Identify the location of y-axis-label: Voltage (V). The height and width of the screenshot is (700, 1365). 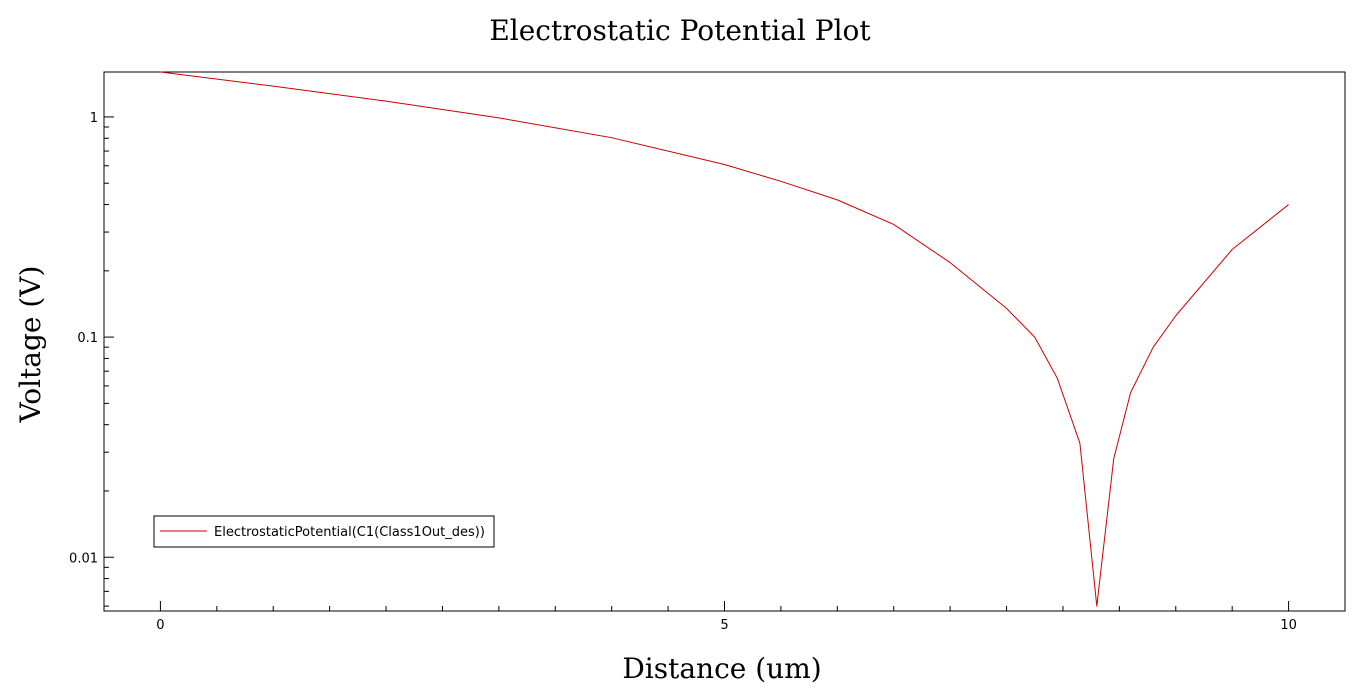
(30, 345).